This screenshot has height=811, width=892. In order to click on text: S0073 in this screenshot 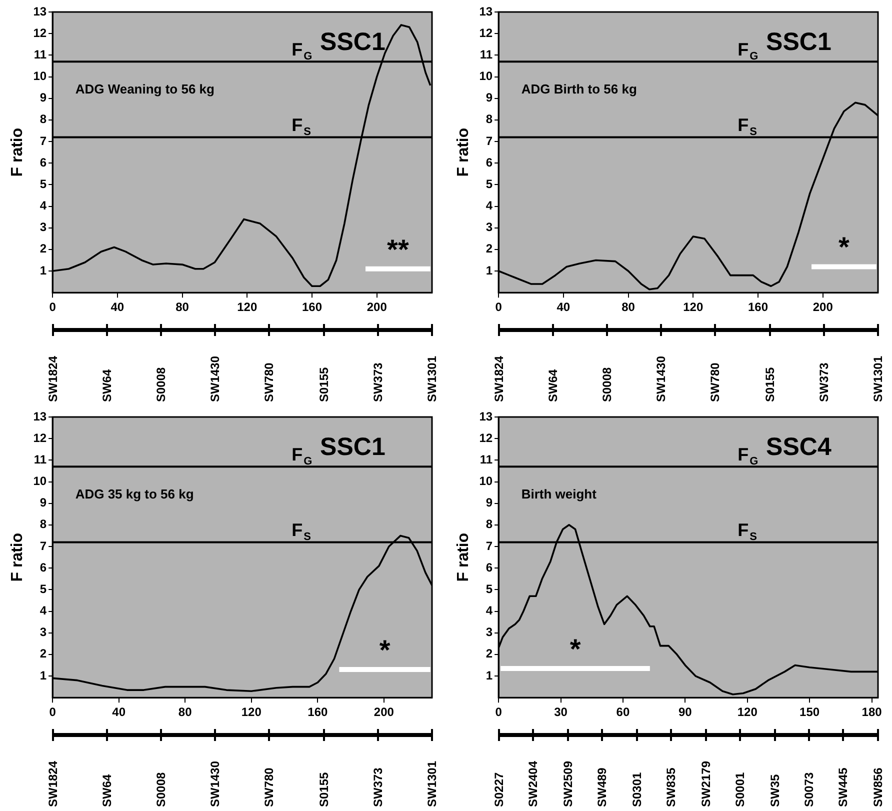, I will do `click(809, 789)`.